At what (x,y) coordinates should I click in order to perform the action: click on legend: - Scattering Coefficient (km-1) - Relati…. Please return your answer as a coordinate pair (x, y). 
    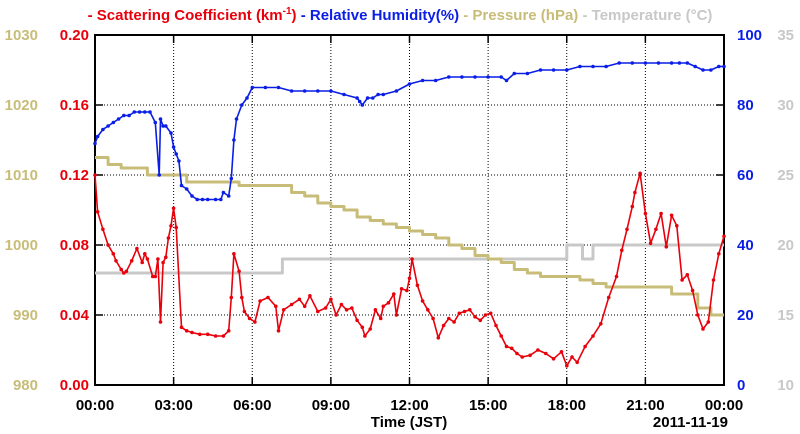
    Looking at the image, I should click on (400, 15).